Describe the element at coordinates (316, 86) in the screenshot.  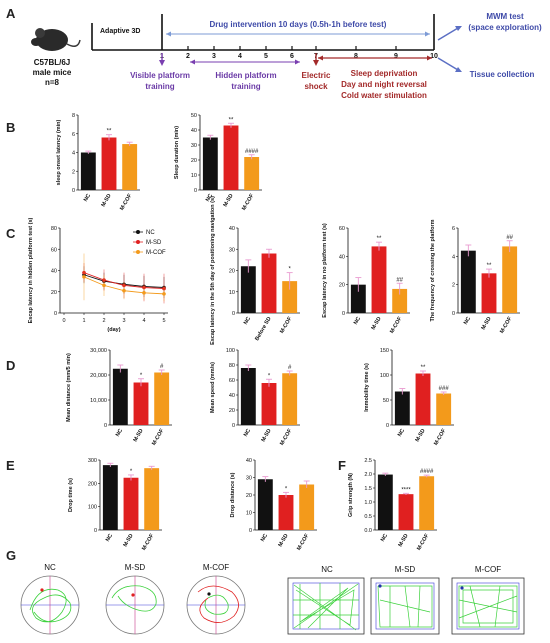
I see `electric-label-2: shock` at that location.